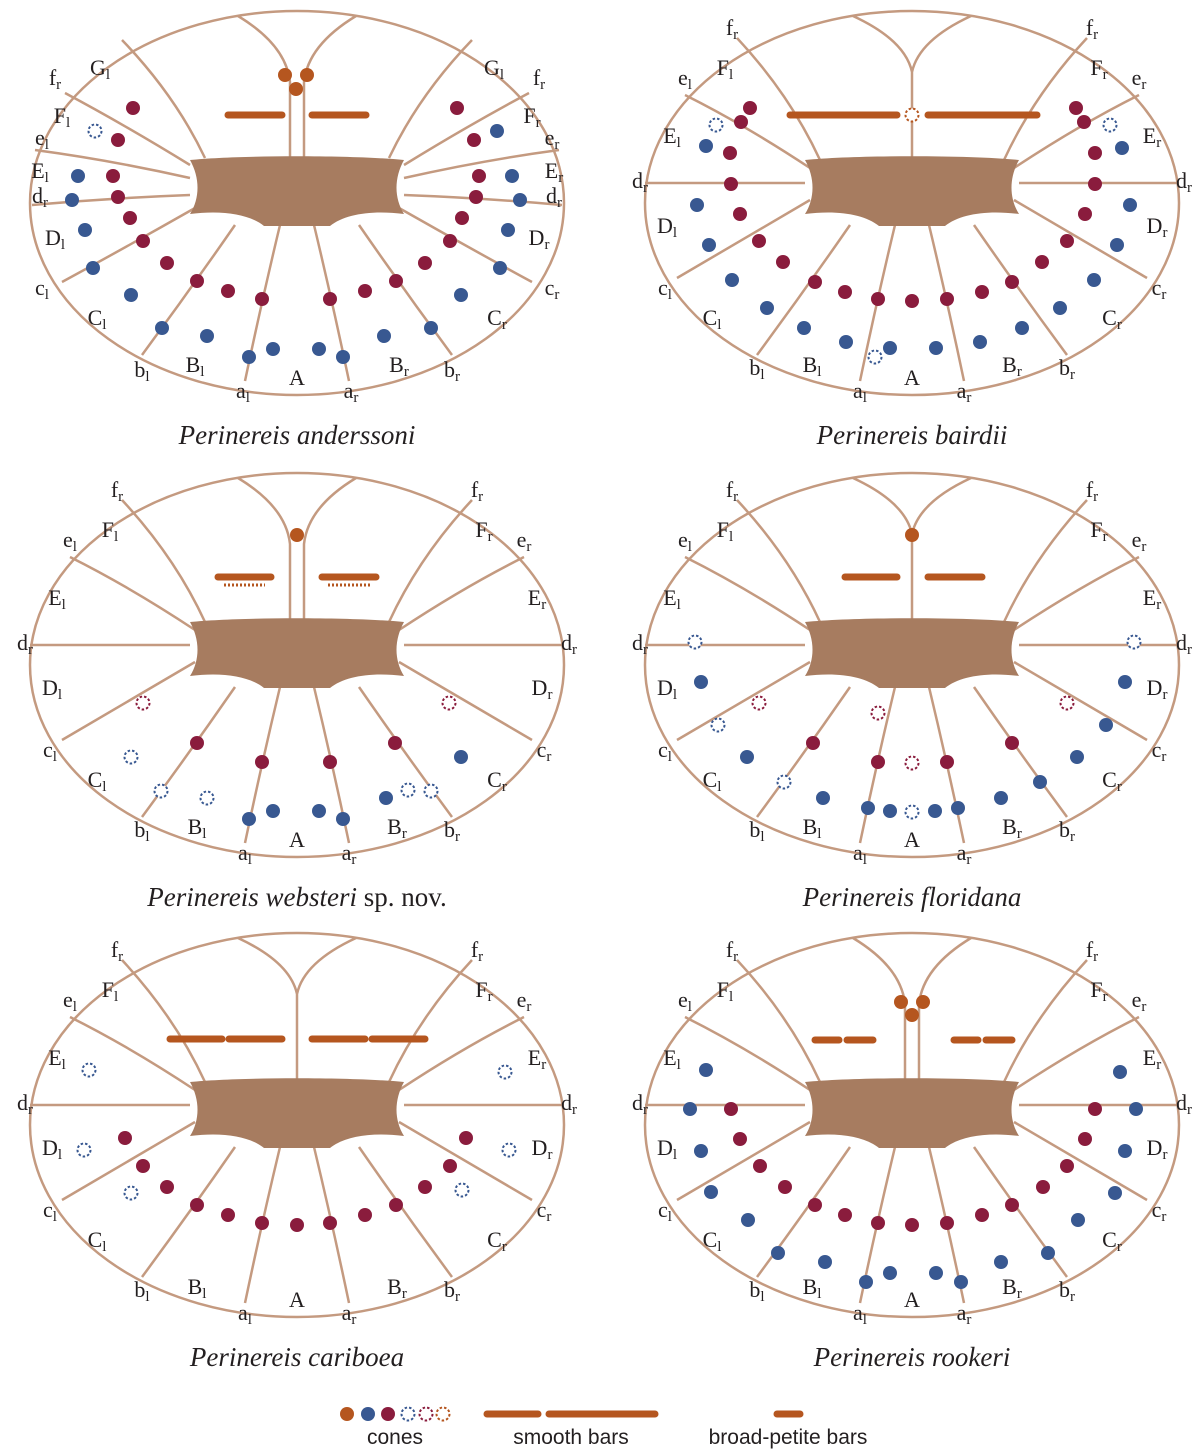 The image size is (1200, 1450). Describe the element at coordinates (195, 1286) in the screenshot. I see `label-letter: B` at that location.